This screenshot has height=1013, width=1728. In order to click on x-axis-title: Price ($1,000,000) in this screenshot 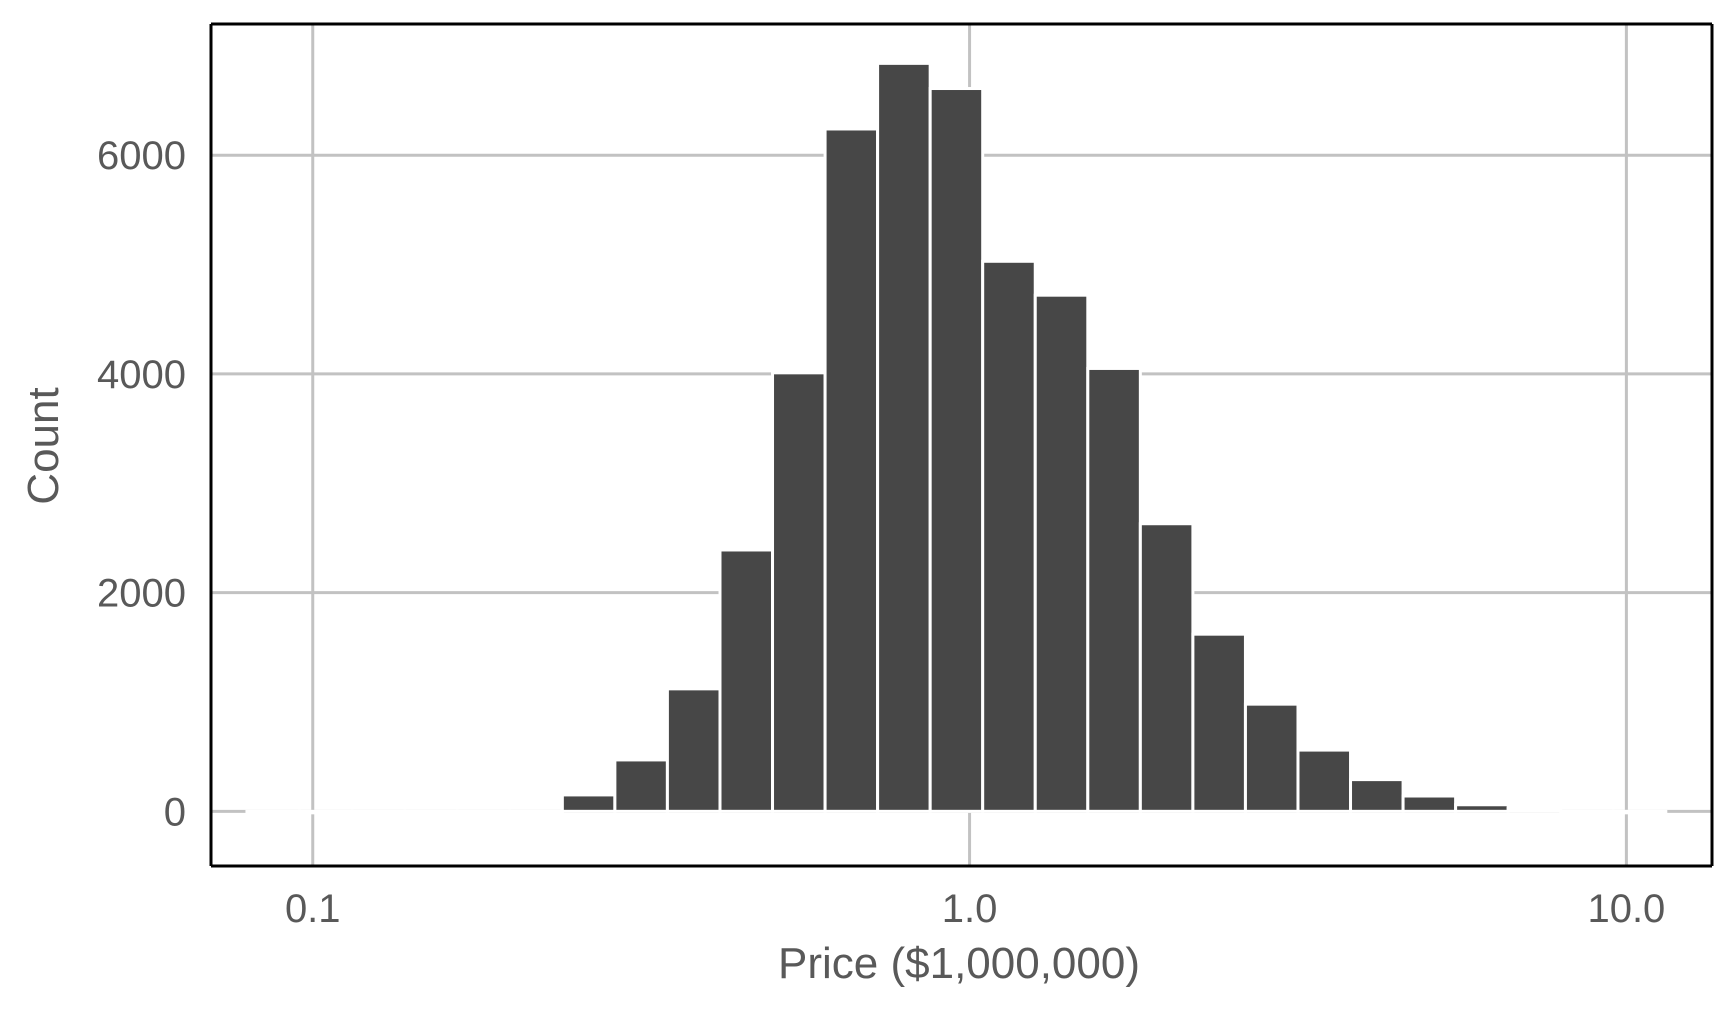, I will do `click(959, 963)`.